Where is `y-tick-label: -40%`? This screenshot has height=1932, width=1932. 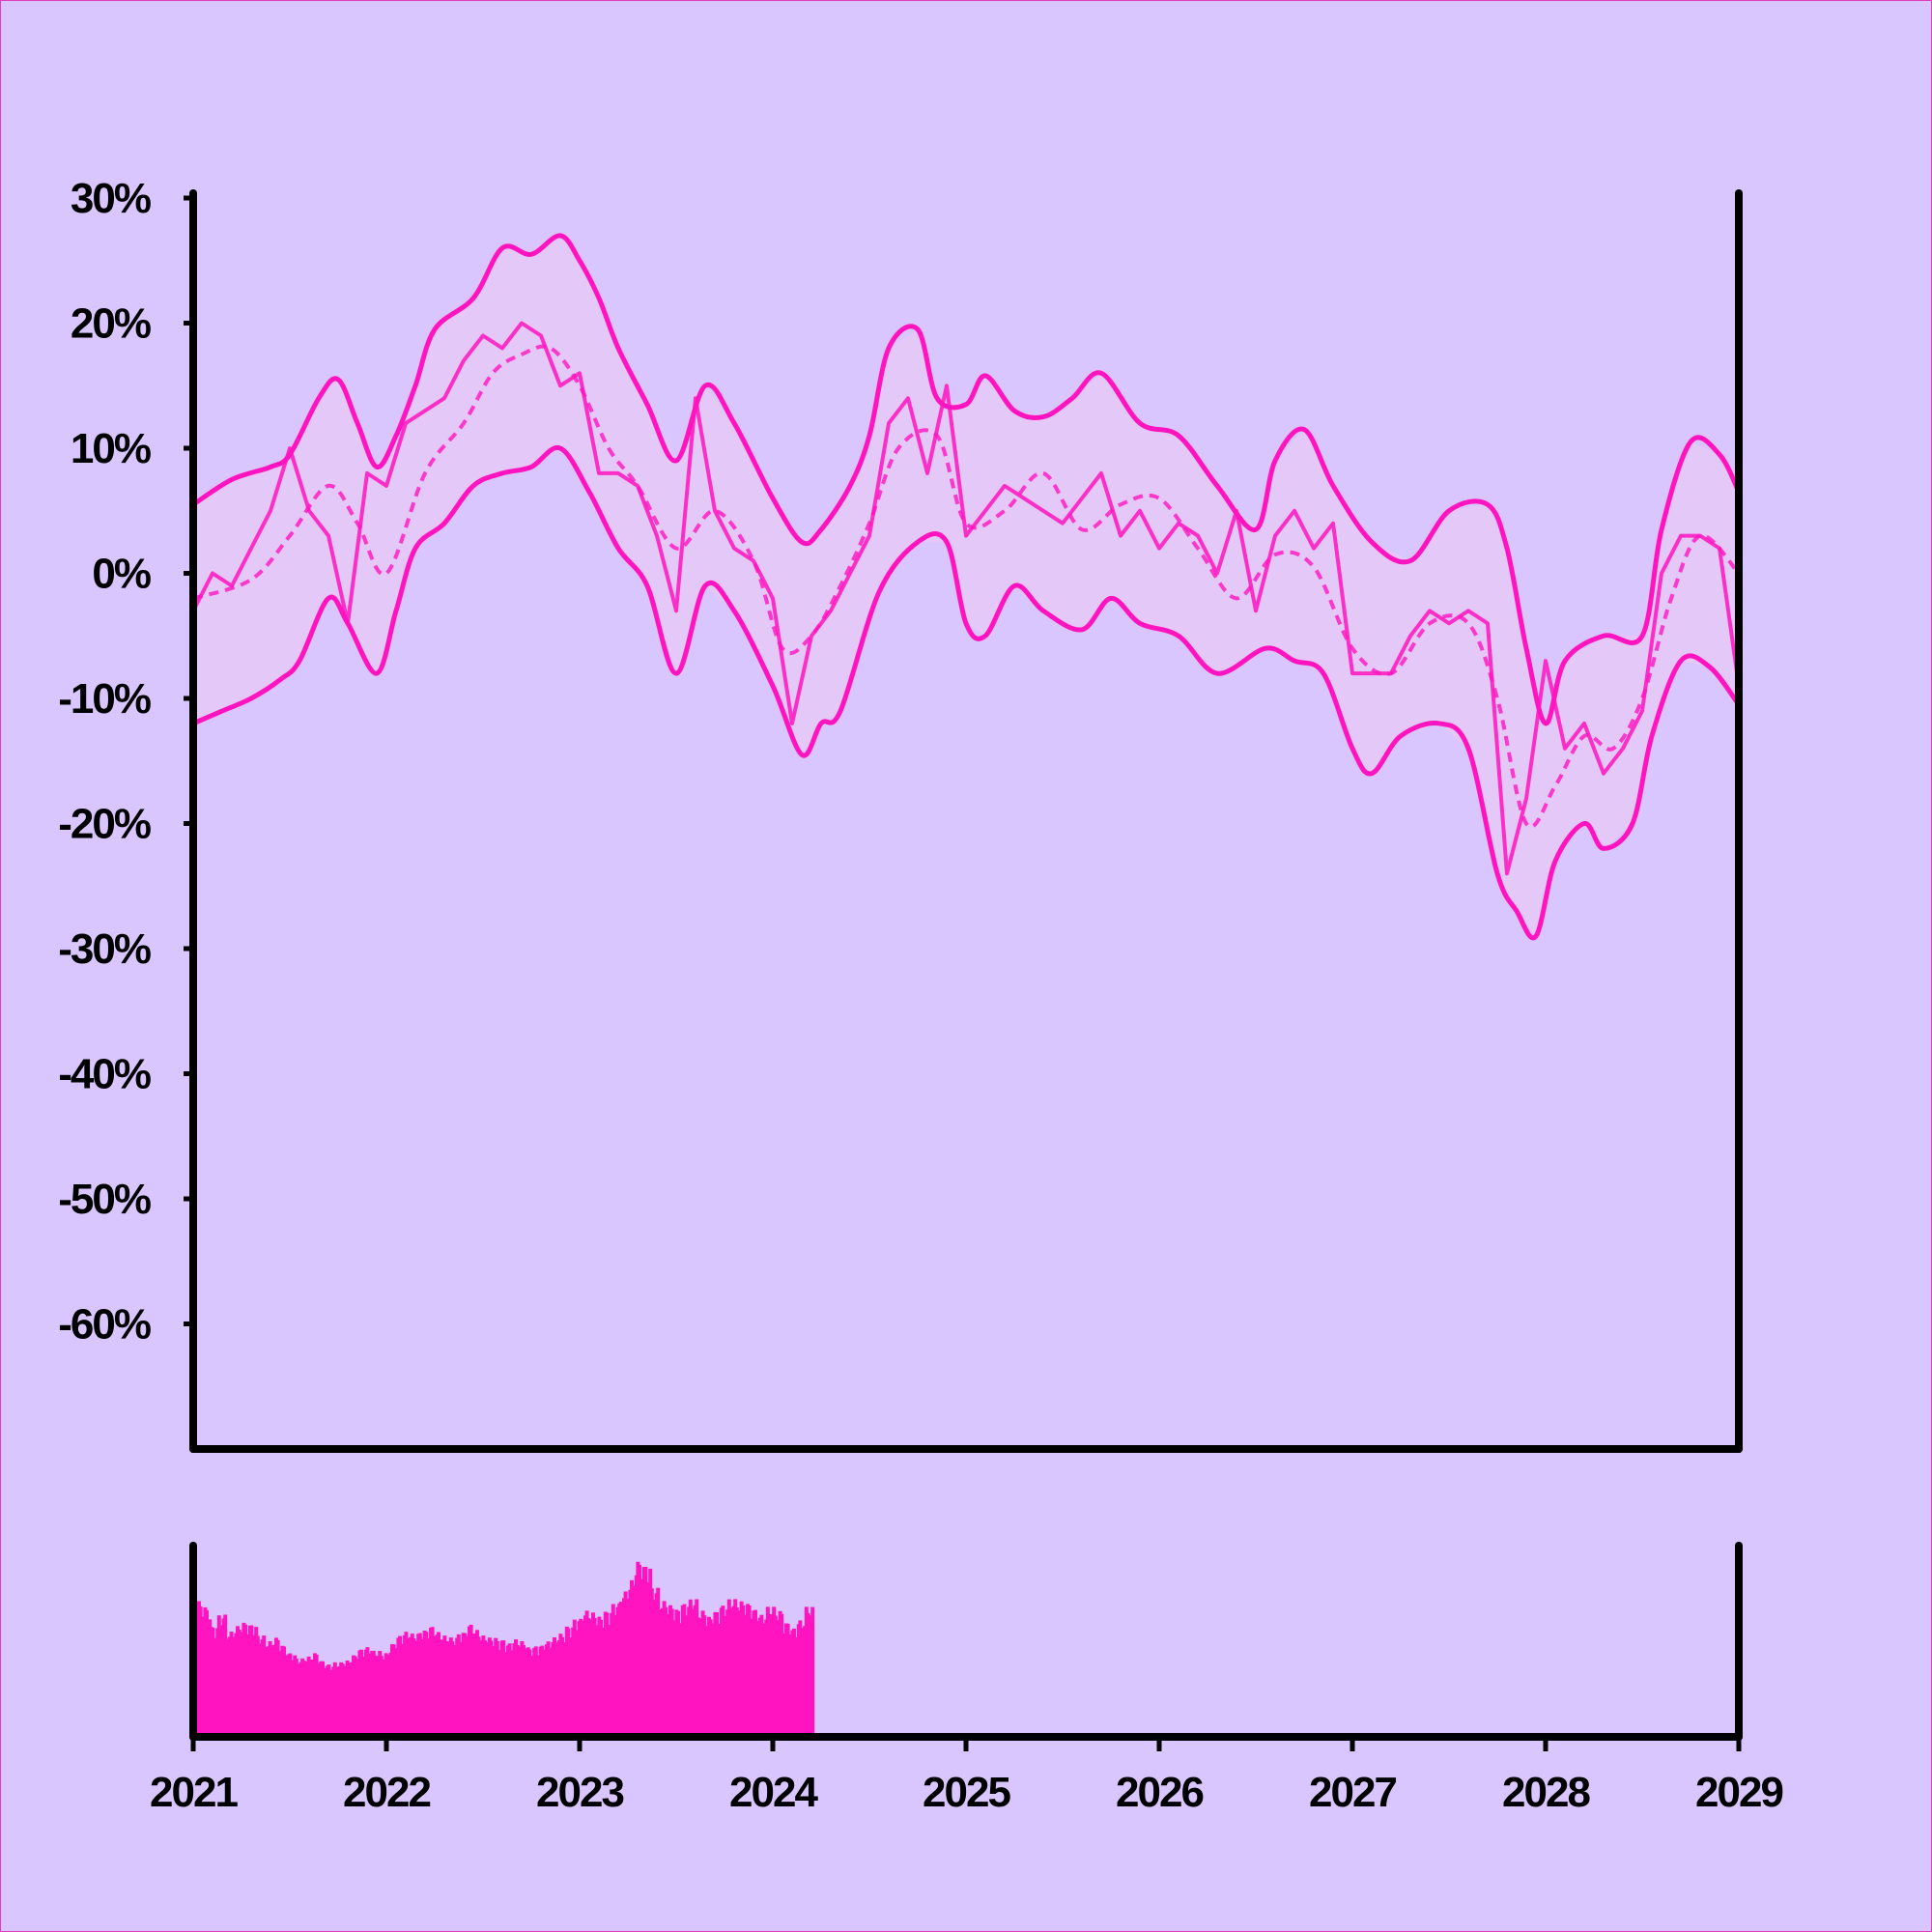 y-tick-label: -40% is located at coordinates (104, 1074).